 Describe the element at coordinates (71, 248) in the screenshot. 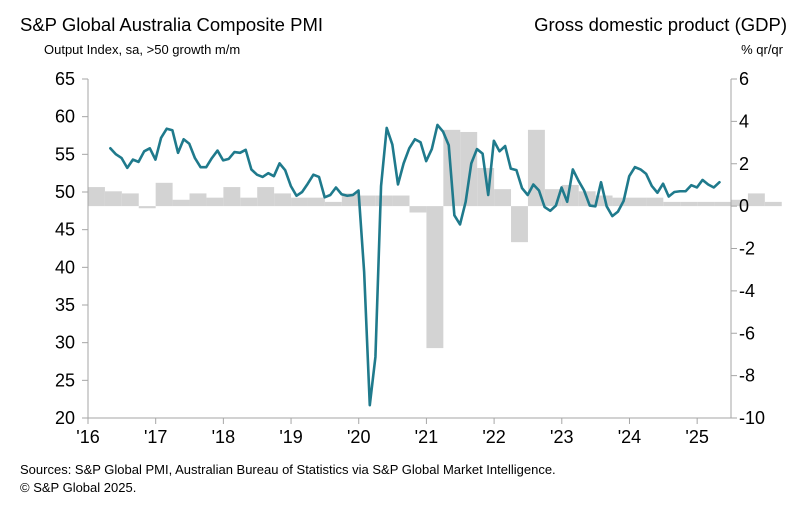

I see `left-y-axis-ticks: 65 60 55 50 45 40 35 30 25 20` at that location.